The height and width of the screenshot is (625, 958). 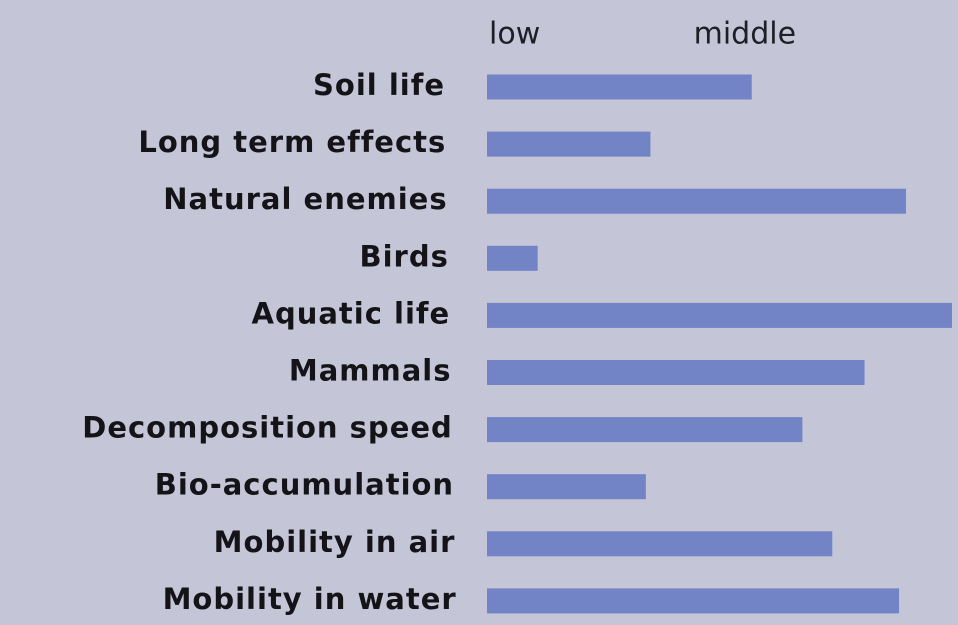 What do you see at coordinates (292, 142) in the screenshot?
I see `y-tick-label: Long term effects` at bounding box center [292, 142].